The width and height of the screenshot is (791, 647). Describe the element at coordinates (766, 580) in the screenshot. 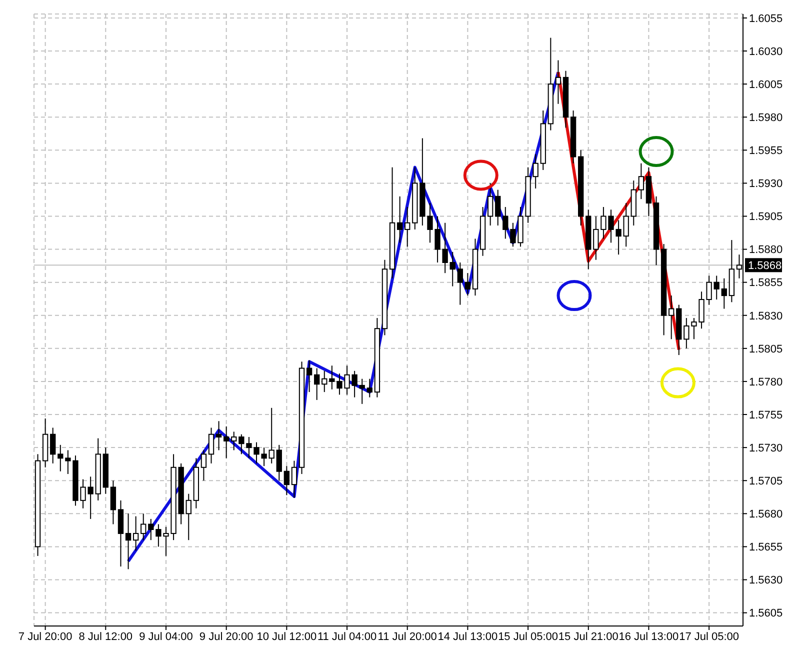

I see `y-tick-label: 1.5630` at that location.